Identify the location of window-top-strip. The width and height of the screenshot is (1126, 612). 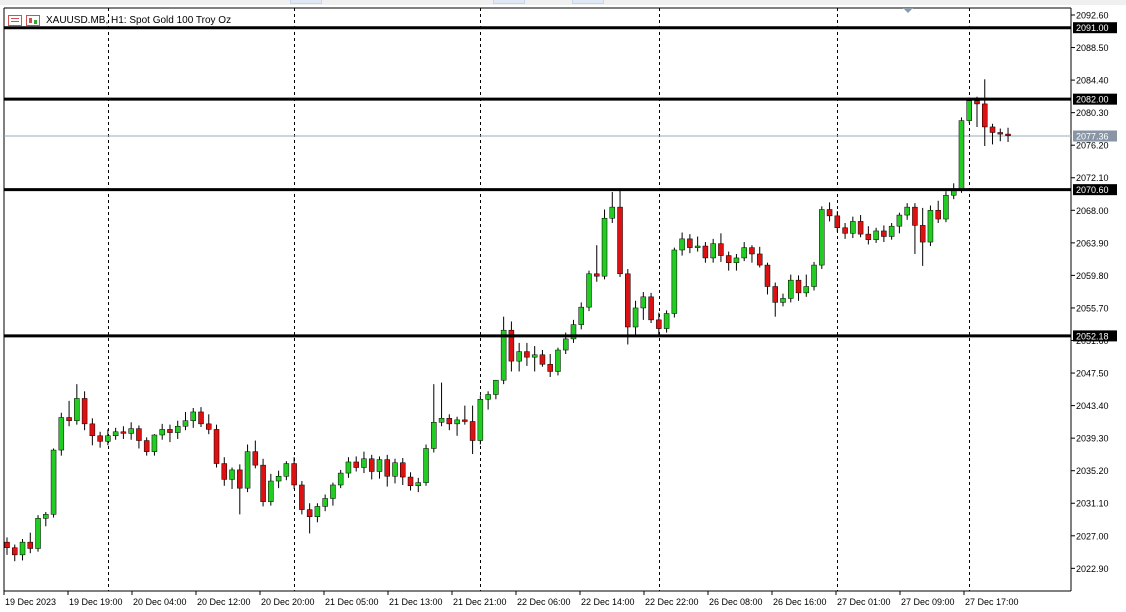
(563, 2).